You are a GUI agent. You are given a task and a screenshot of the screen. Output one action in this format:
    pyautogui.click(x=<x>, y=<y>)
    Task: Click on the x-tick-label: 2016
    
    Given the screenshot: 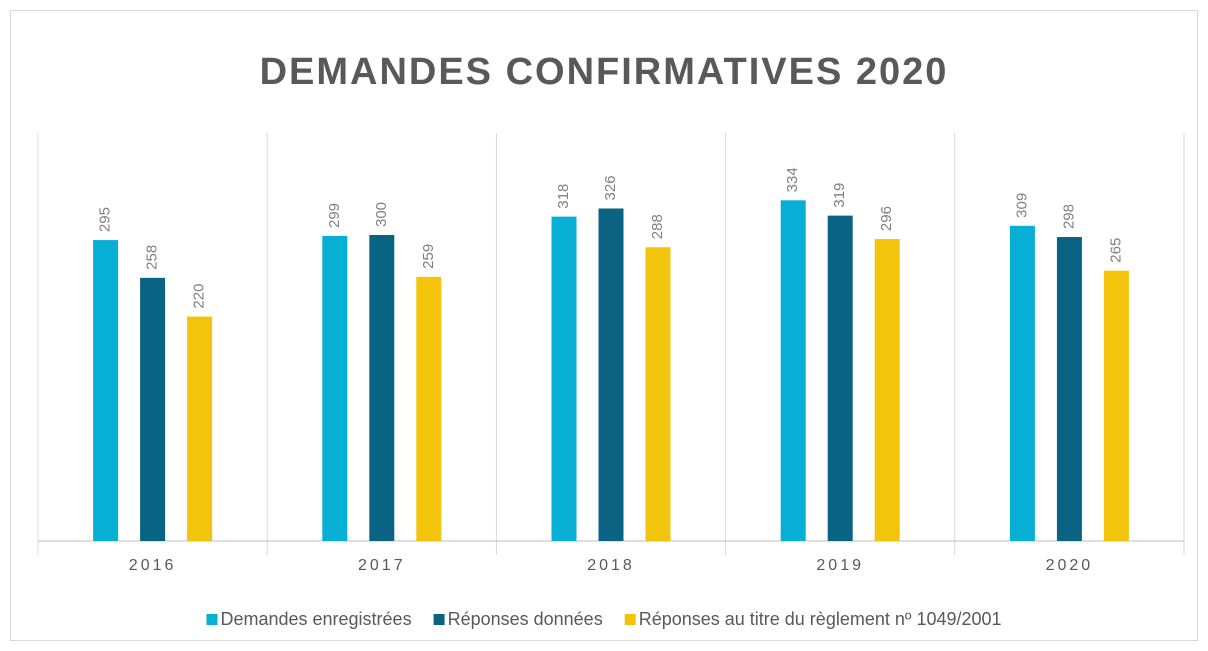 What is the action you would take?
    pyautogui.click(x=153, y=565)
    